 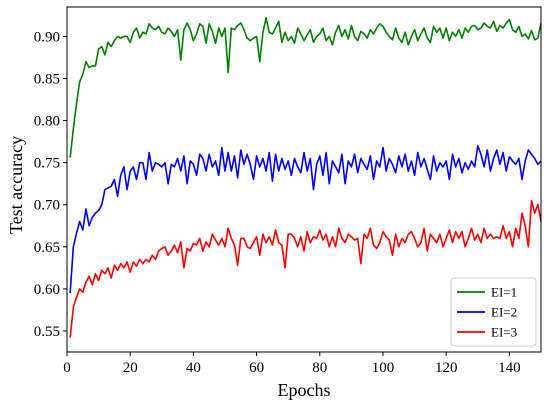 I want to click on x-tick-label: 0, so click(x=67, y=368).